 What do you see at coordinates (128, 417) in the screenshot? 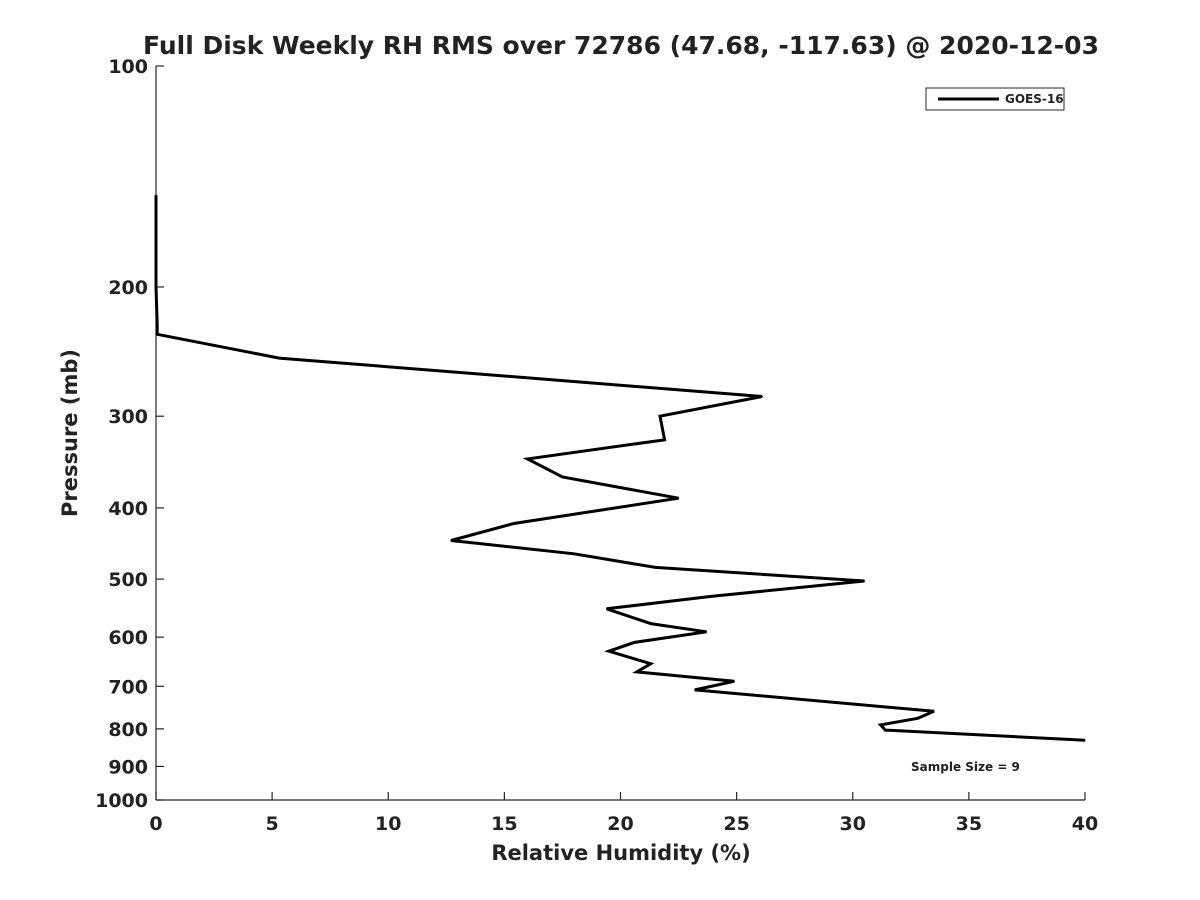
I see `y-tick-label: 300` at bounding box center [128, 417].